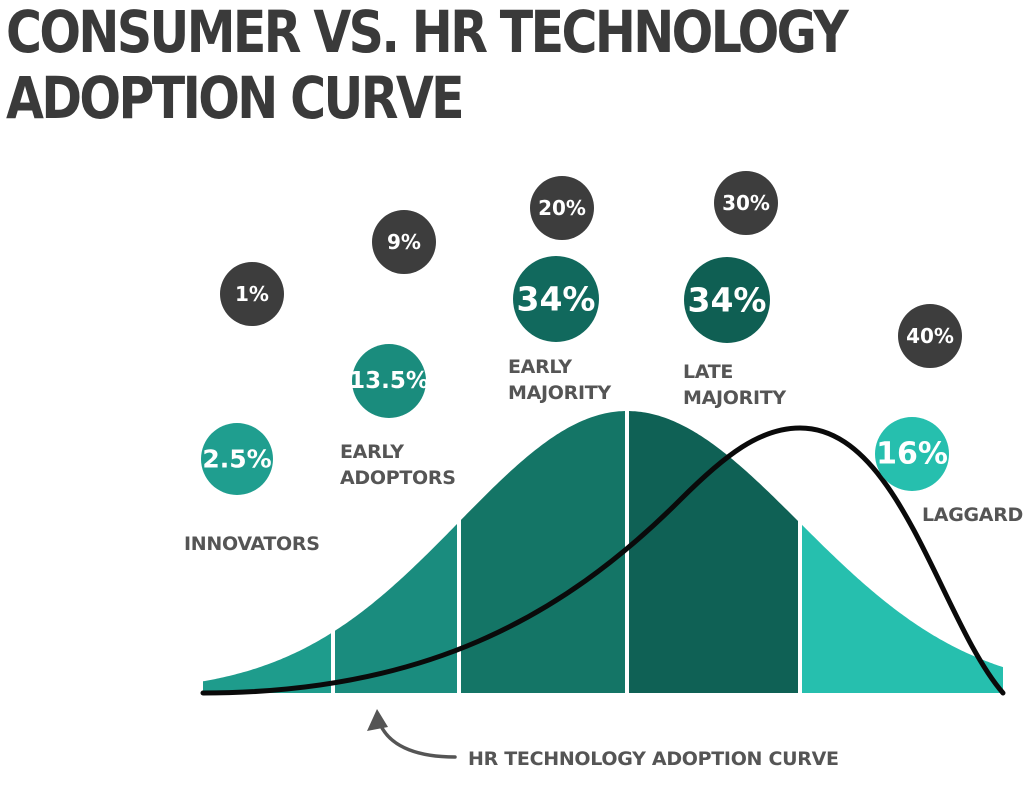  I want to click on consumer-percent-3: 34%, so click(556, 299).